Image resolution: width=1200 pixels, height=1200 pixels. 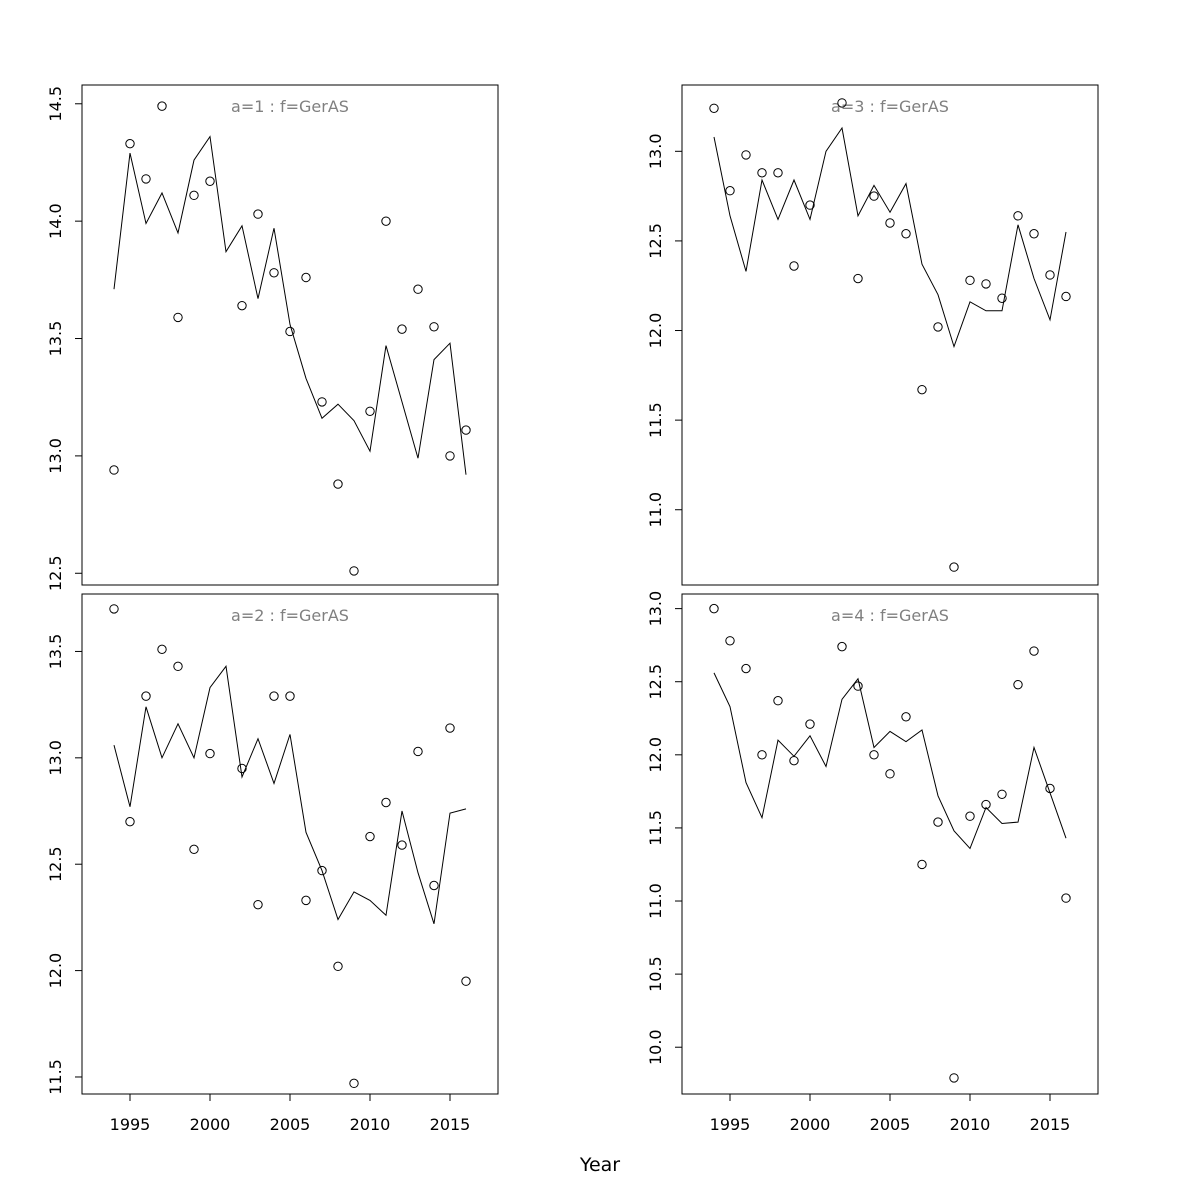 What do you see at coordinates (290, 1124) in the screenshot?
I see `x-tick-label: 2005` at bounding box center [290, 1124].